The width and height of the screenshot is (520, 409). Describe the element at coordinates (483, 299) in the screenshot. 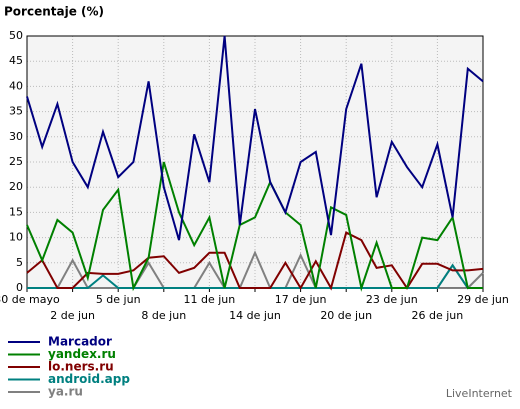

I see `x-tick-label: 29 de jun` at that location.